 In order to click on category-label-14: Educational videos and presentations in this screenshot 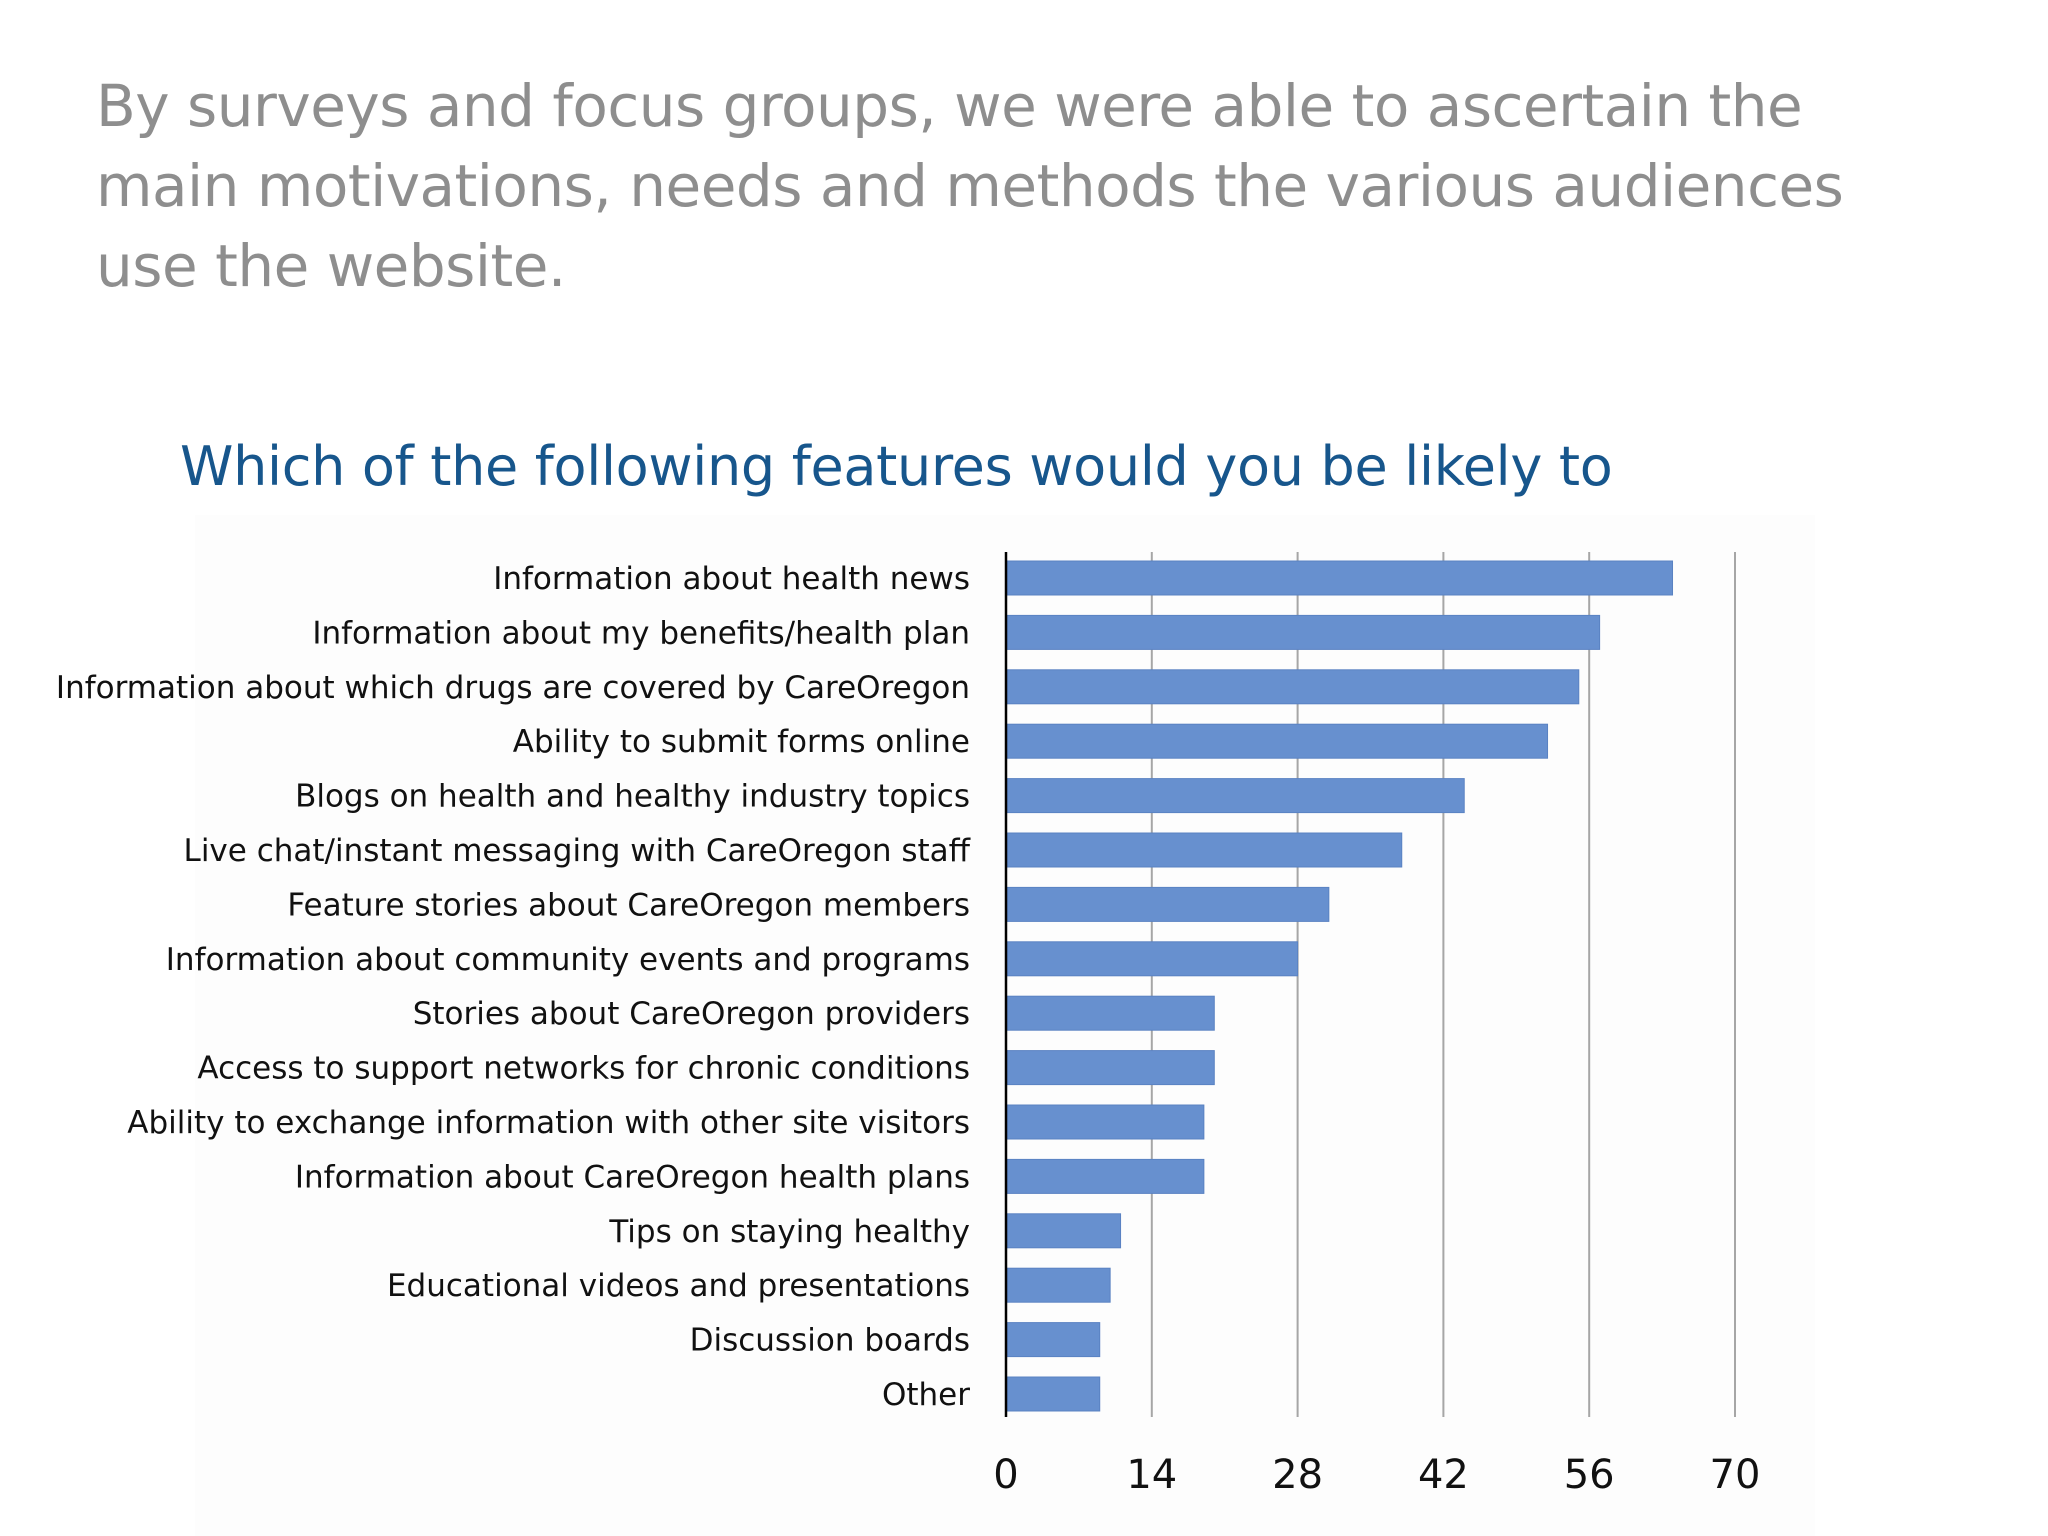, I will do `click(678, 1286)`.